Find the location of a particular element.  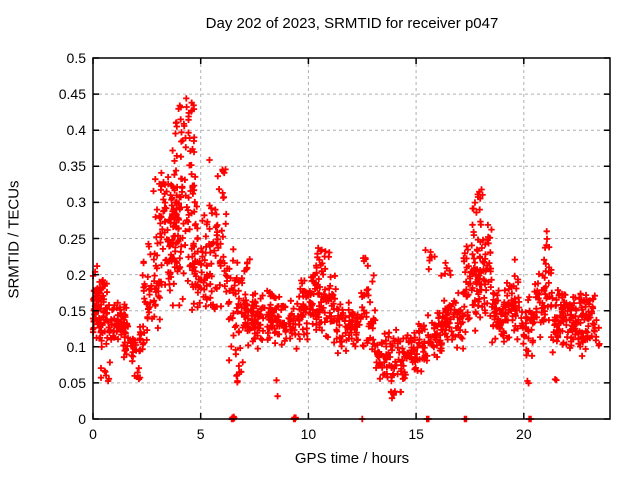

y-tick-label: 0.45 is located at coordinates (72, 94).